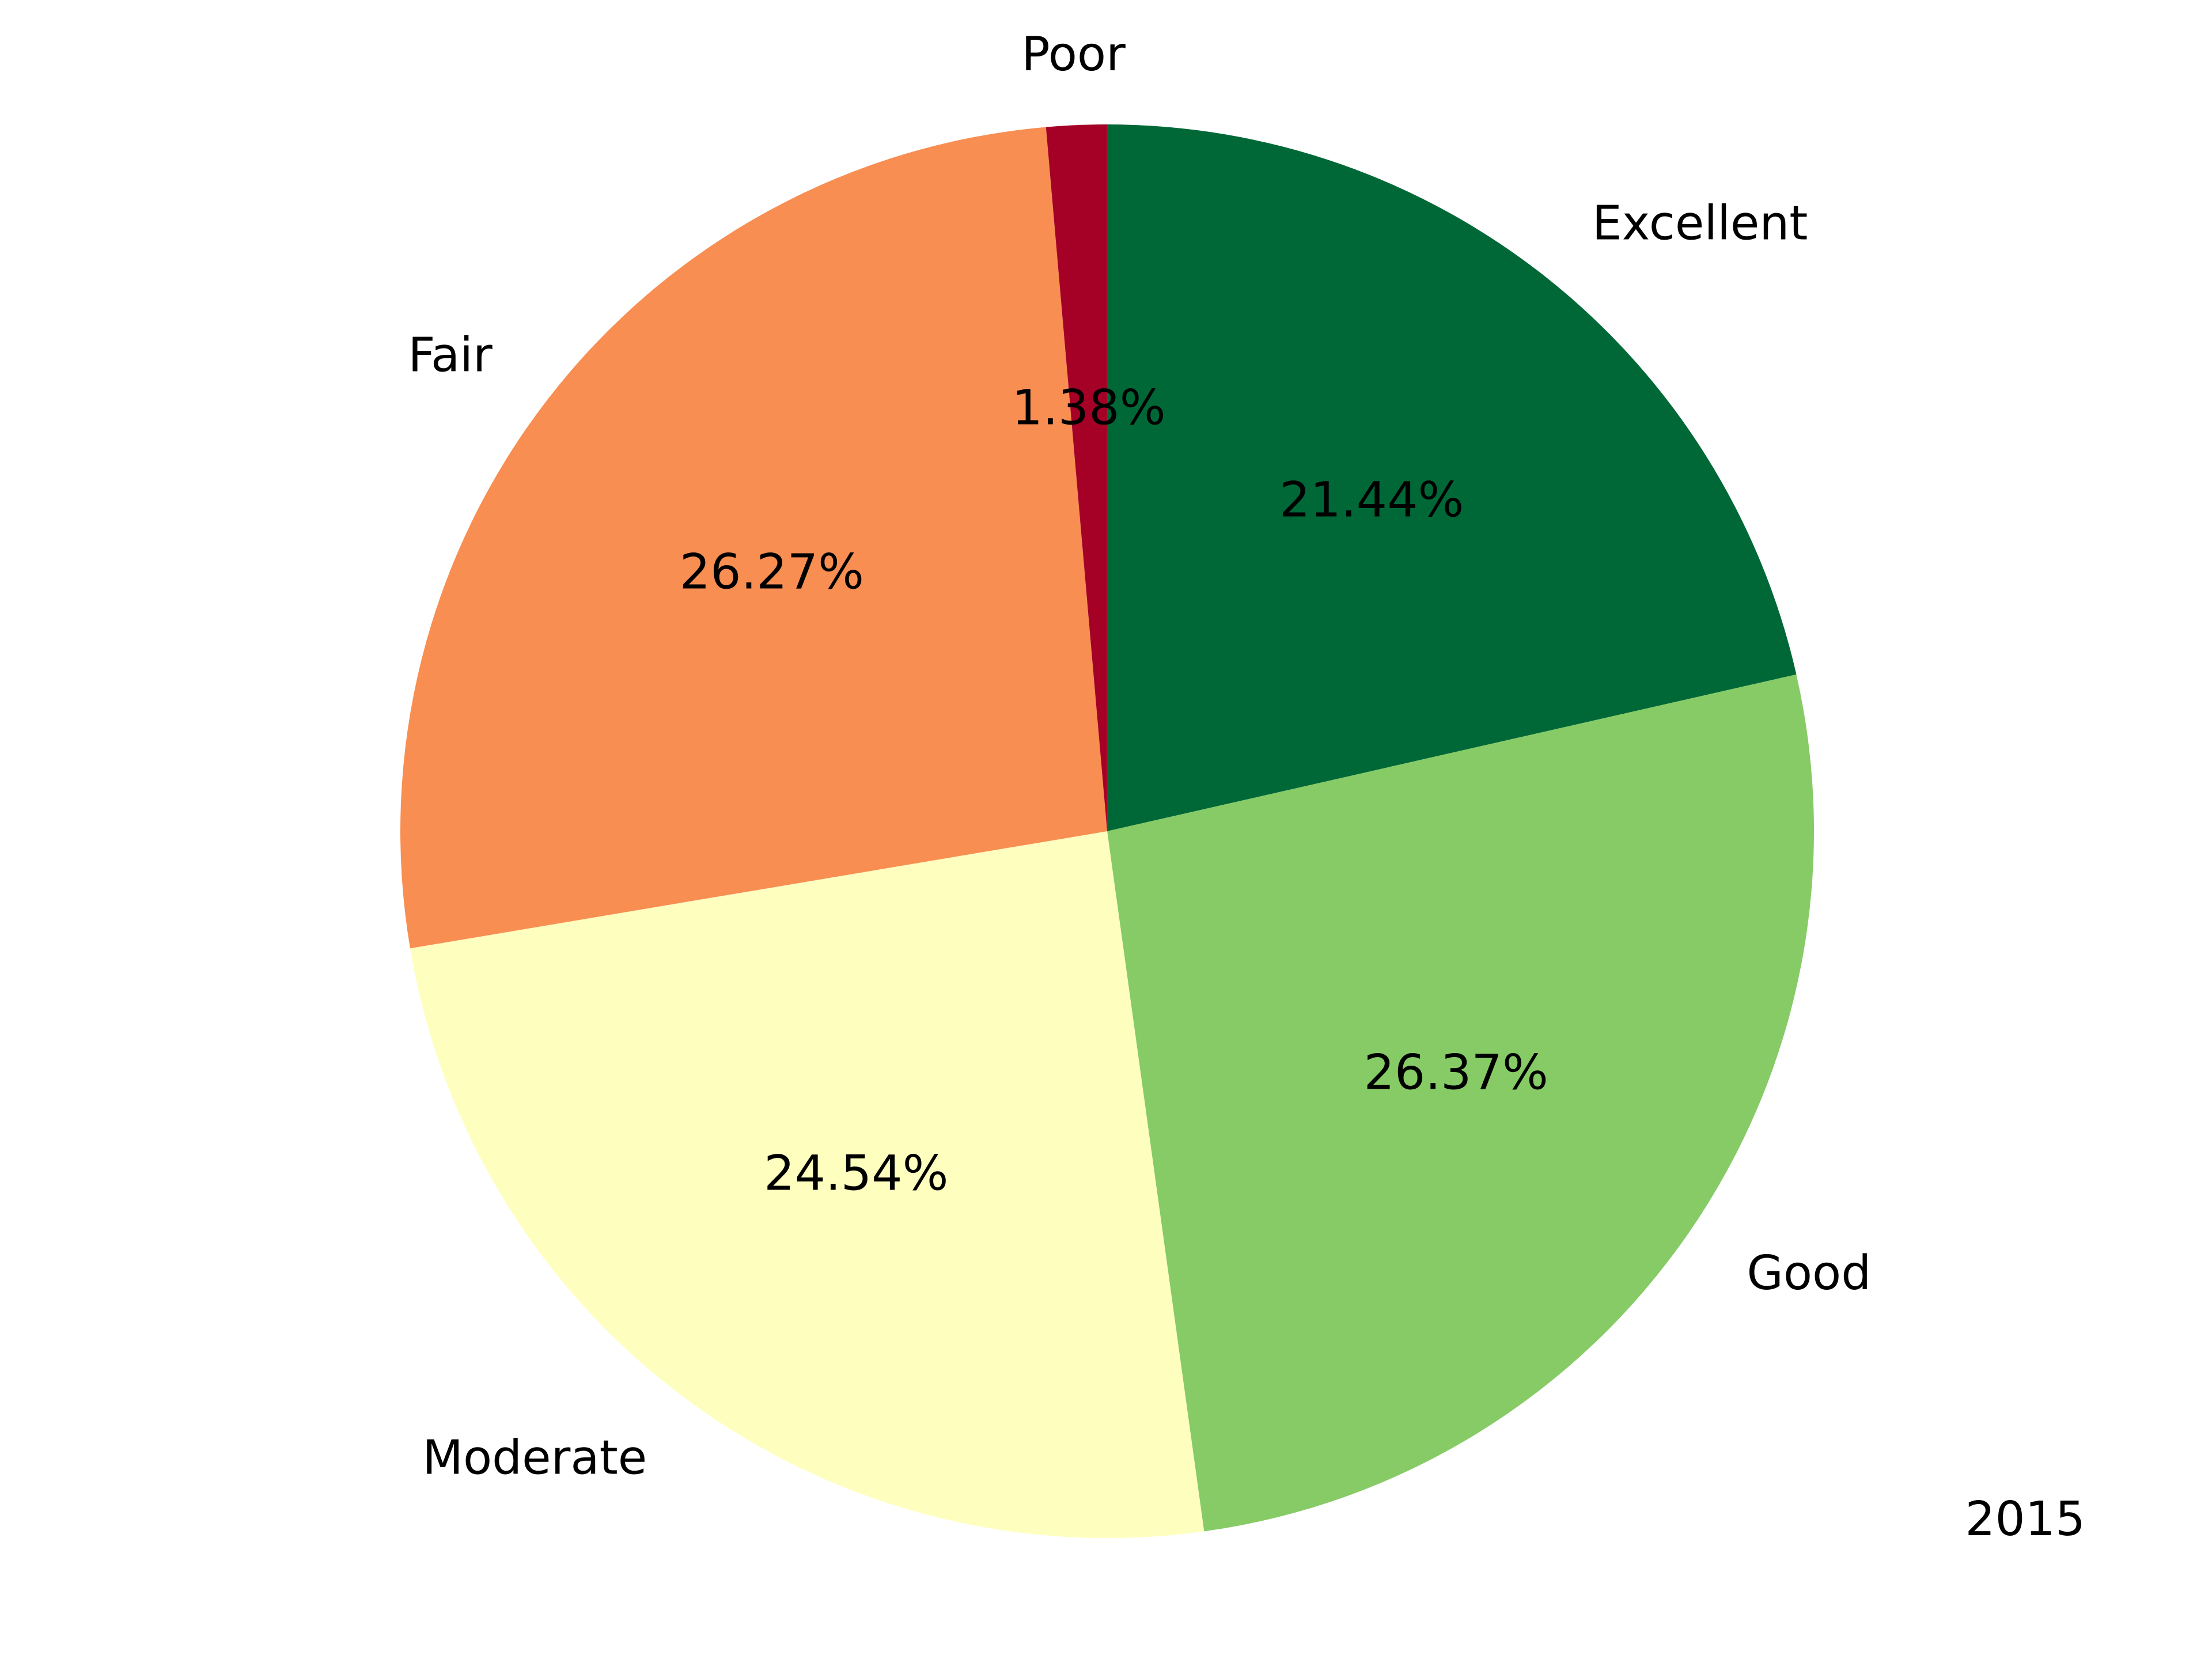 Image resolution: width=2212 pixels, height=1659 pixels. What do you see at coordinates (772, 571) in the screenshot?
I see `pct-label-fair: 26.27%` at bounding box center [772, 571].